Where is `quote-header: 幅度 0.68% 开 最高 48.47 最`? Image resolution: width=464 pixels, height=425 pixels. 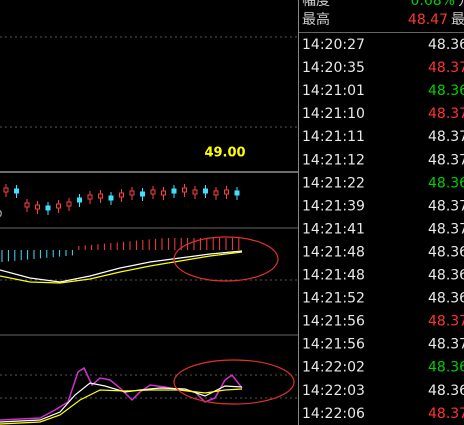
quote-header: 幅度 0.68% 开 最高 48.47 最 is located at coordinates (381, 16).